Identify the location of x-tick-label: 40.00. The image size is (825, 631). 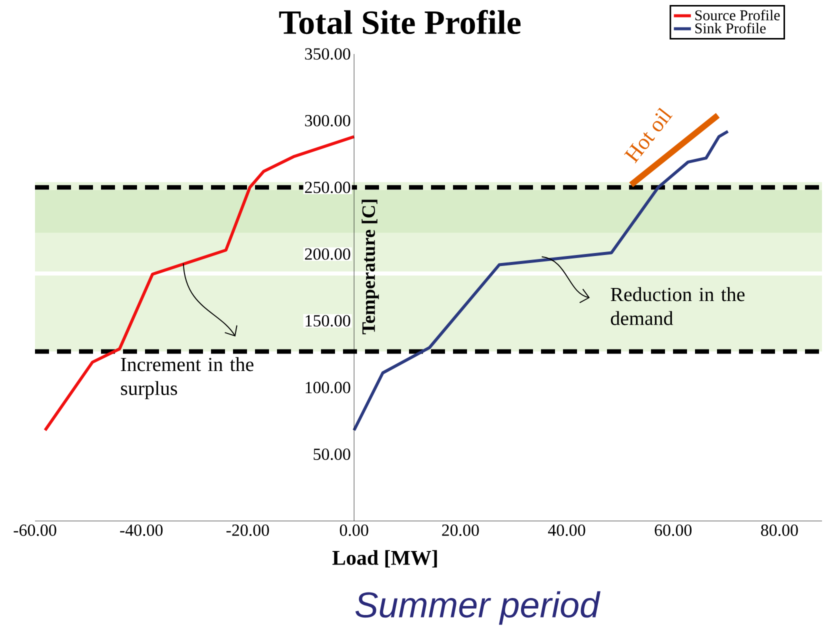
(567, 530).